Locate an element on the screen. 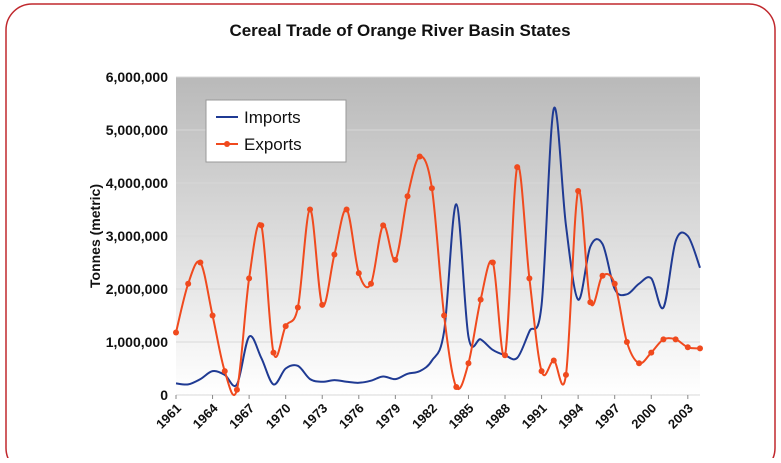 The width and height of the screenshot is (781, 463). y-axis-label: Tonnes (metric) is located at coordinates (95, 236).